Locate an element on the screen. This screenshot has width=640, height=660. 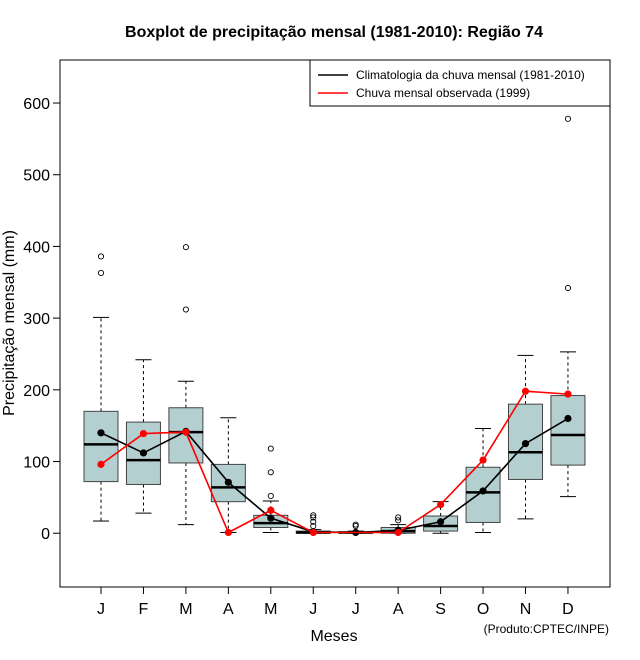
y-axis-label: Precipitação mensal (mm) is located at coordinates (9, 323).